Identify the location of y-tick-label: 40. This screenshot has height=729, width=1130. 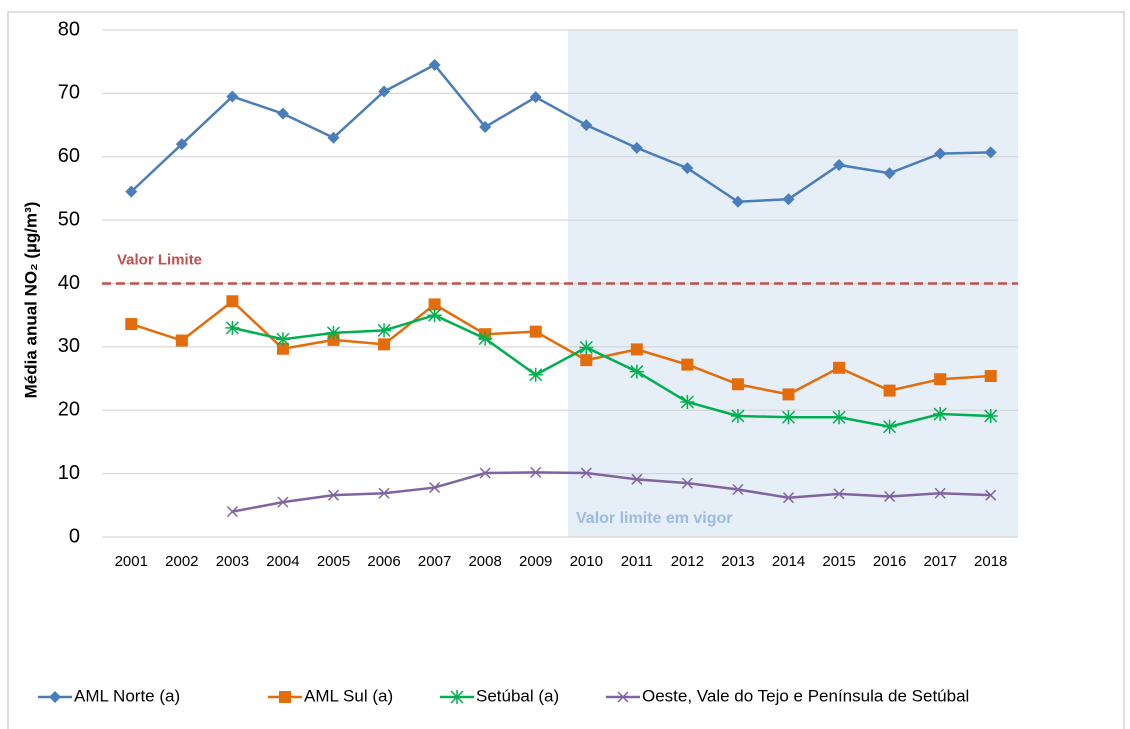
(69, 283).